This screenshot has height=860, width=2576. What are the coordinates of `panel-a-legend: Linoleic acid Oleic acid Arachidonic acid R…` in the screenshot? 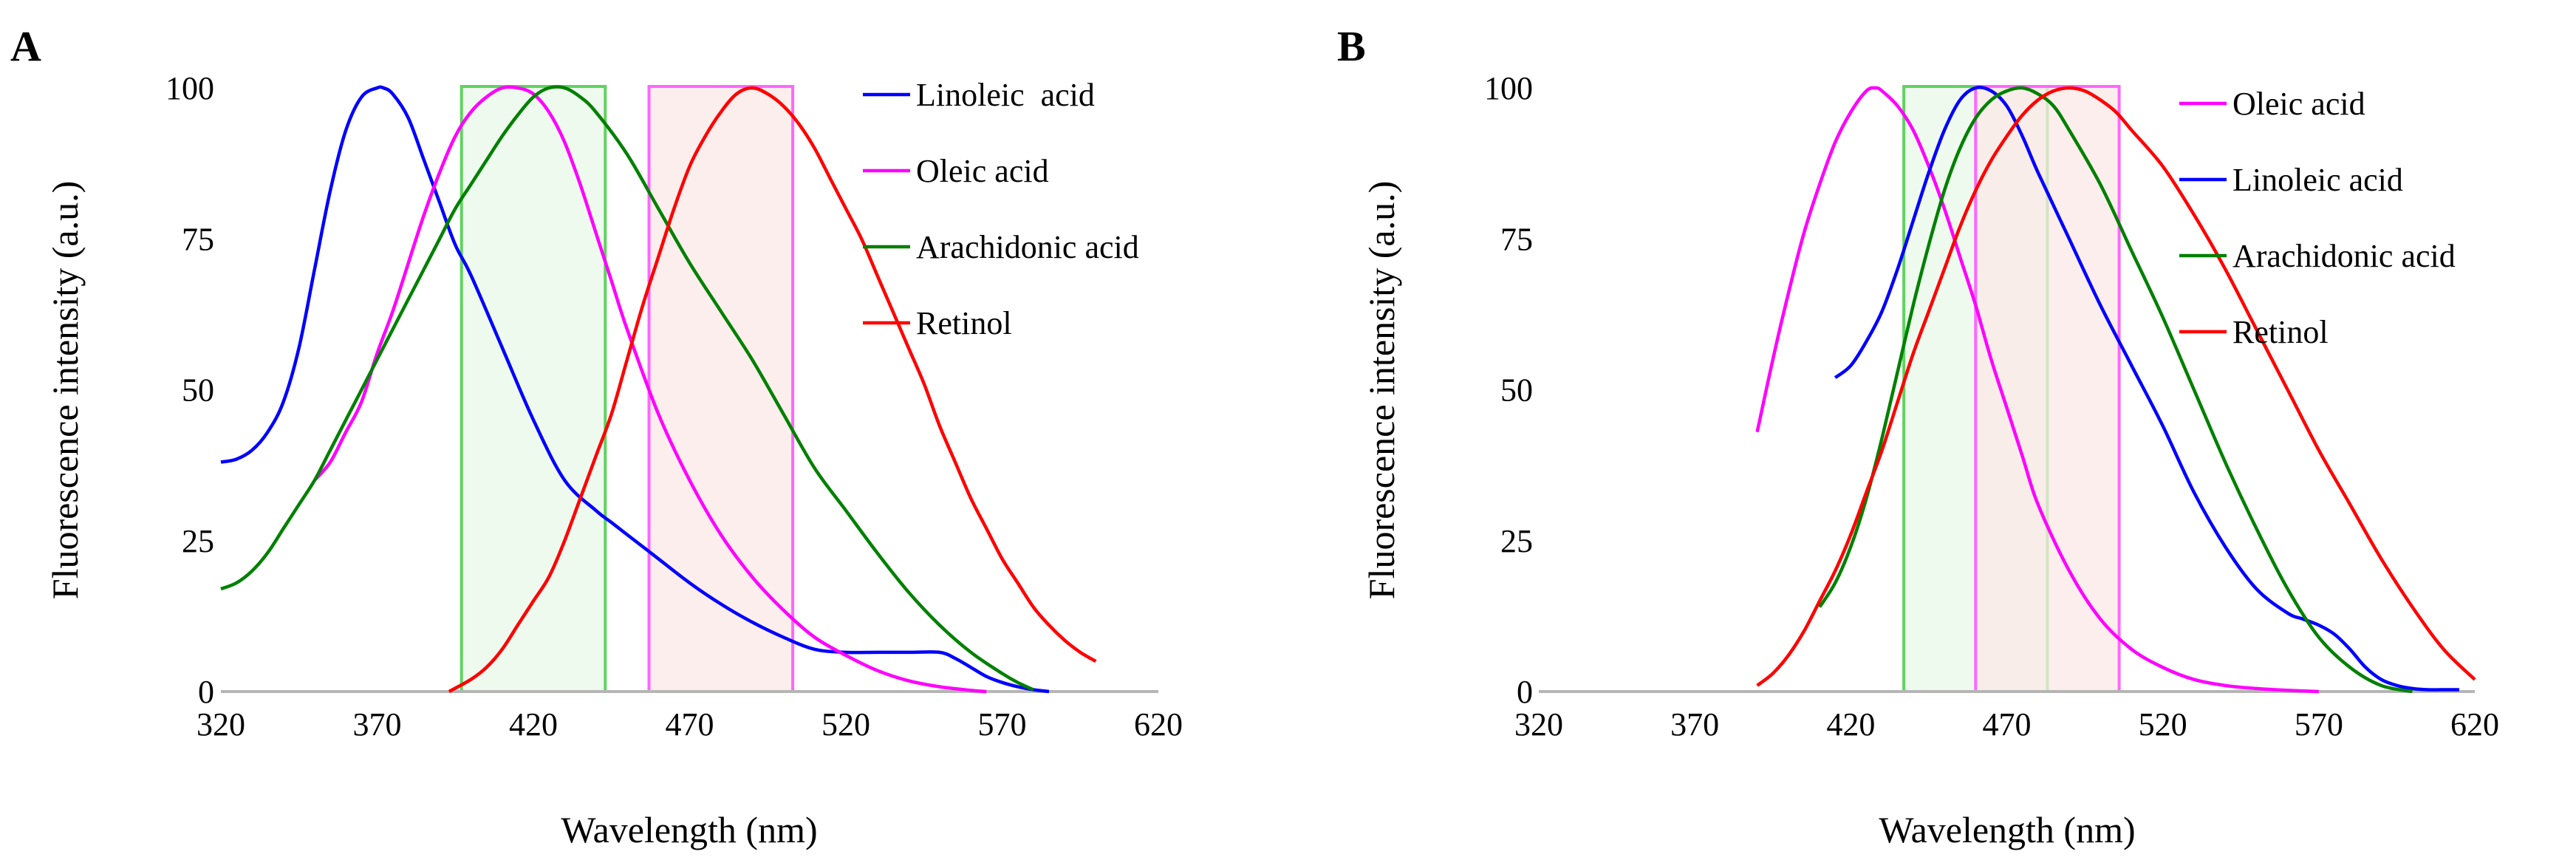 It's located at (1001, 209).